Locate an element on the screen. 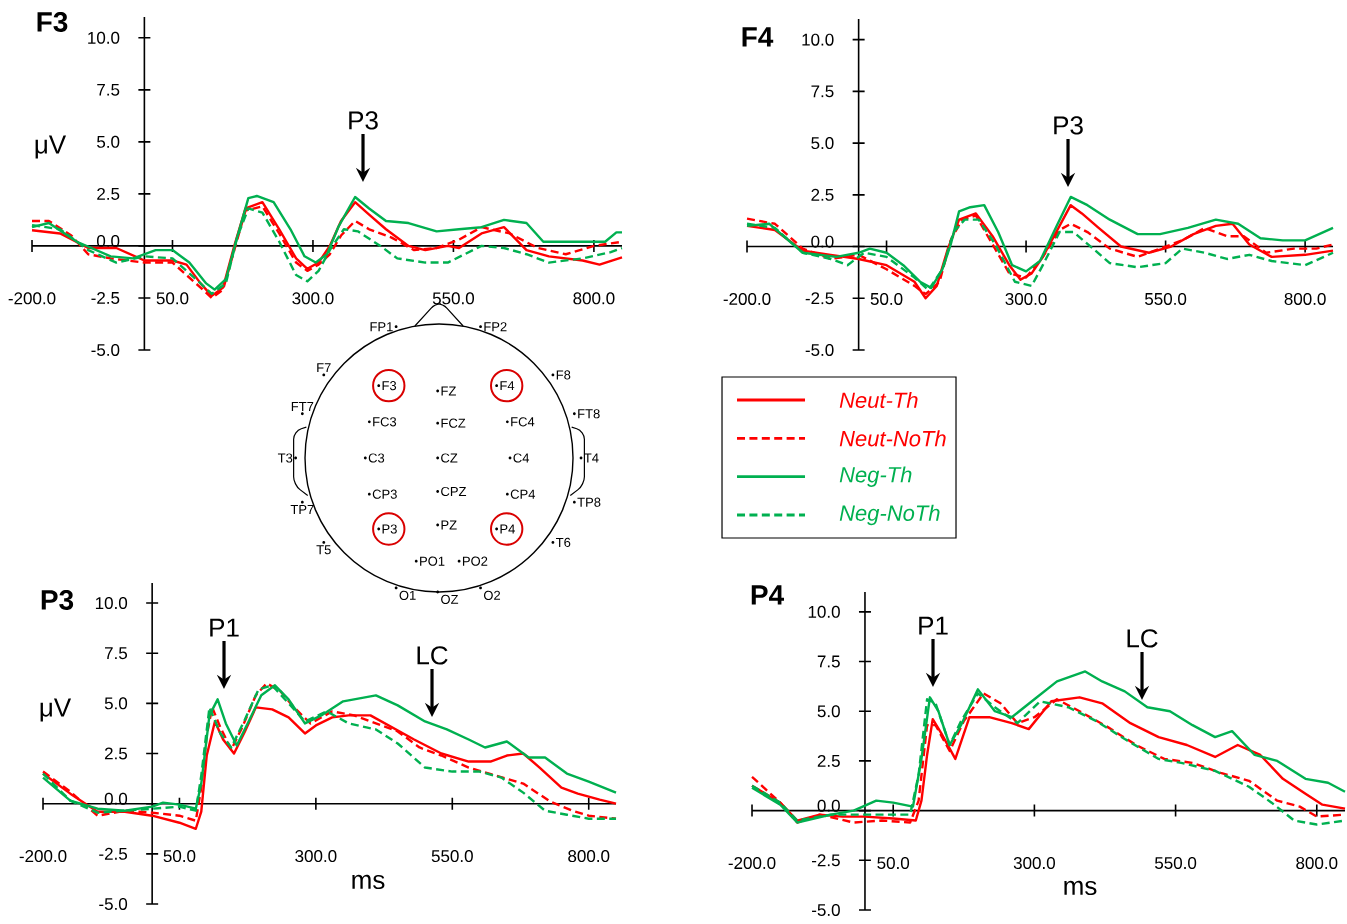 Image resolution: width=1347 pixels, height=924 pixels. text: F7 is located at coordinates (324, 368).